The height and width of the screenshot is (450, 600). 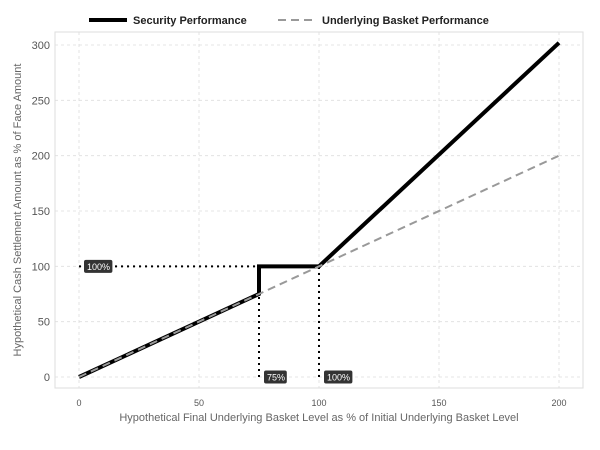 What do you see at coordinates (47, 378) in the screenshot?
I see `y-tick-label: 0` at bounding box center [47, 378].